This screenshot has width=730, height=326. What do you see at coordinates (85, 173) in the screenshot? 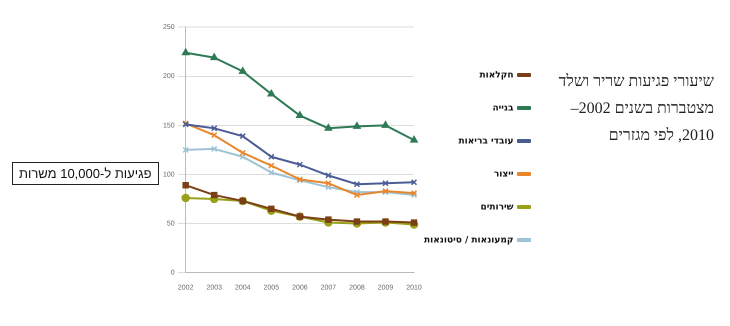
I see `y-axis-title: פגיעות ל-10,000 משרות` at bounding box center [85, 173].